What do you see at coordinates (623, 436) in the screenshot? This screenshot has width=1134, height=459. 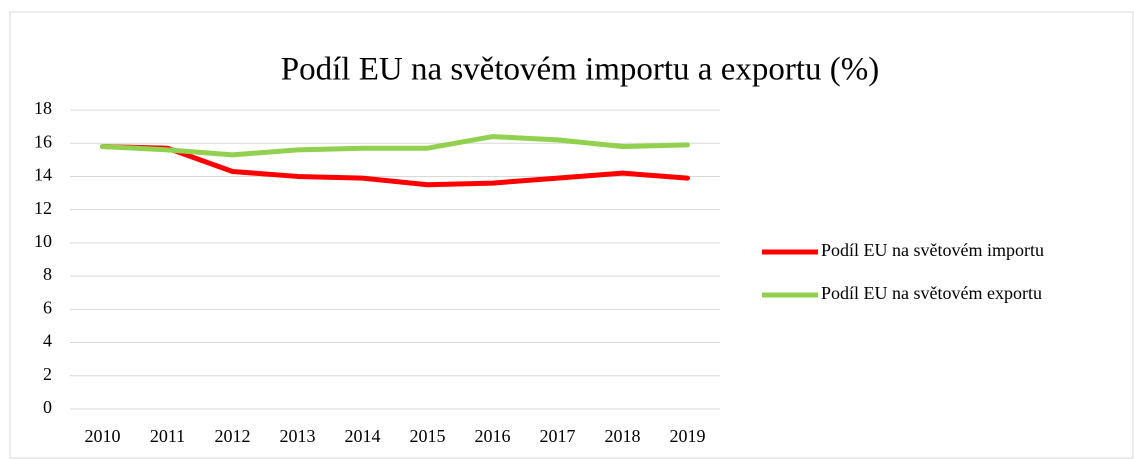 I see `x-tick-label: 2018` at bounding box center [623, 436].